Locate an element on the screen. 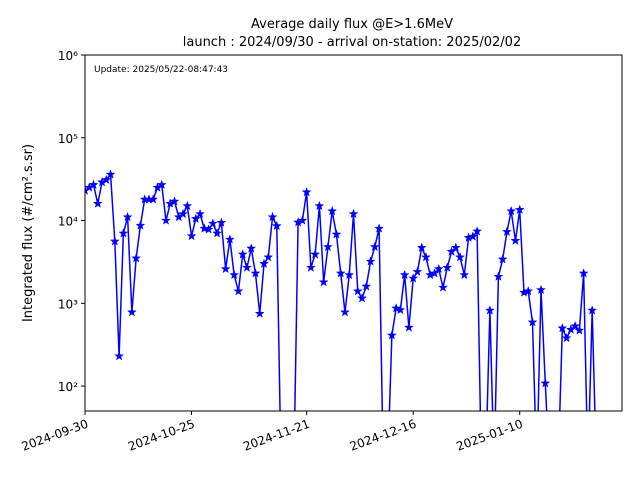 This screenshot has height=480, width=640. y-axis-label: Integrated flux (#/cm².s.sr) is located at coordinates (28, 233).